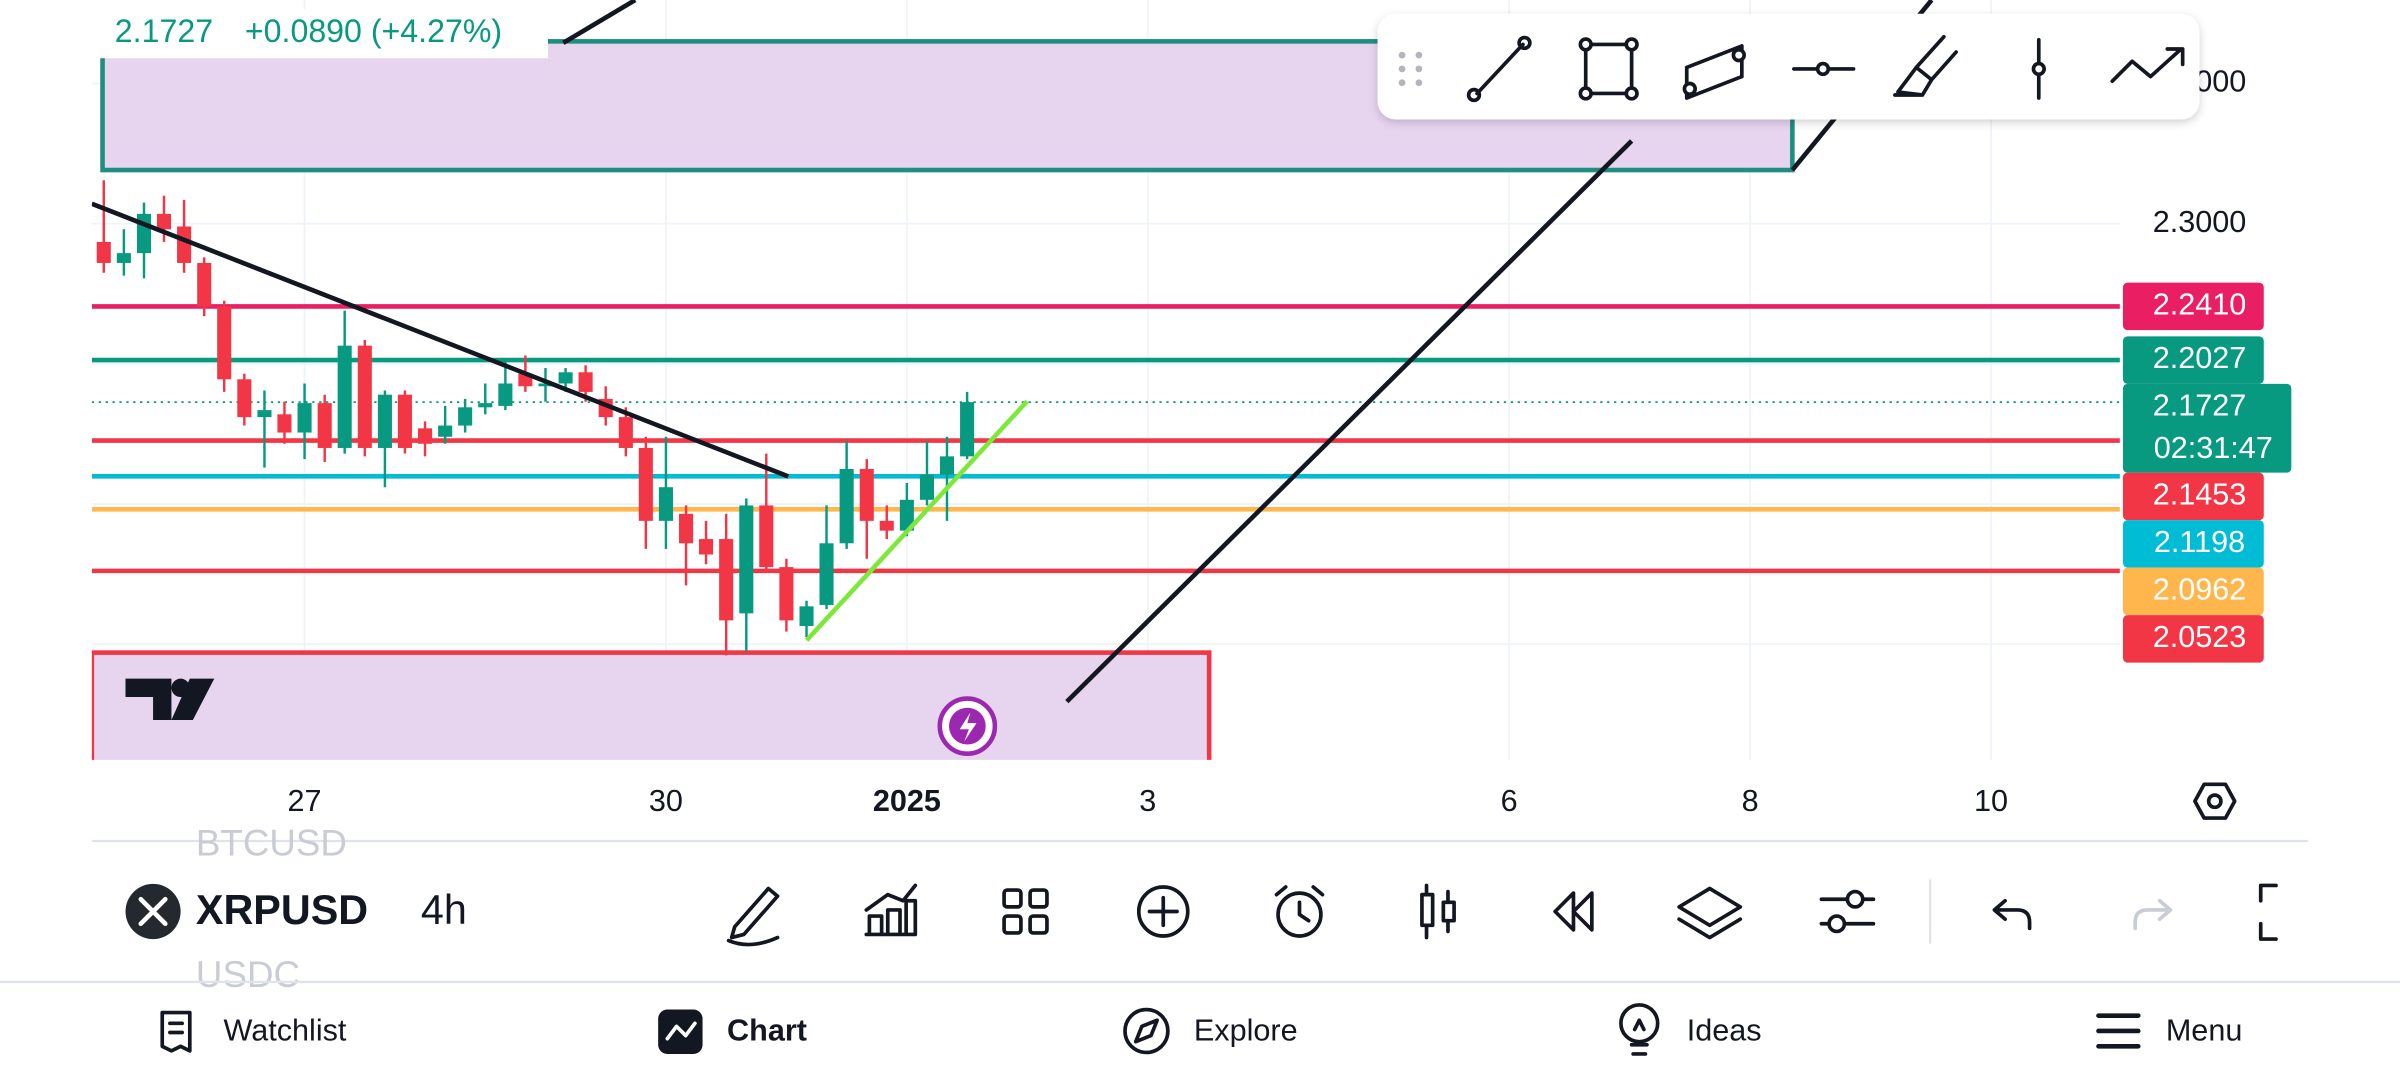 Image resolution: width=2400 pixels, height=1080 pixels. I want to click on redo-button, so click(2153, 914).